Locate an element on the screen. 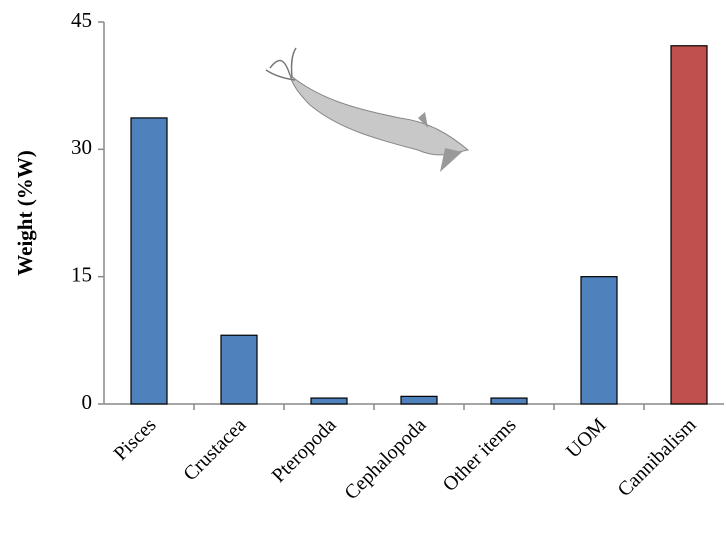 The width and height of the screenshot is (726, 546). x-tick-label: UOM is located at coordinates (586, 438).